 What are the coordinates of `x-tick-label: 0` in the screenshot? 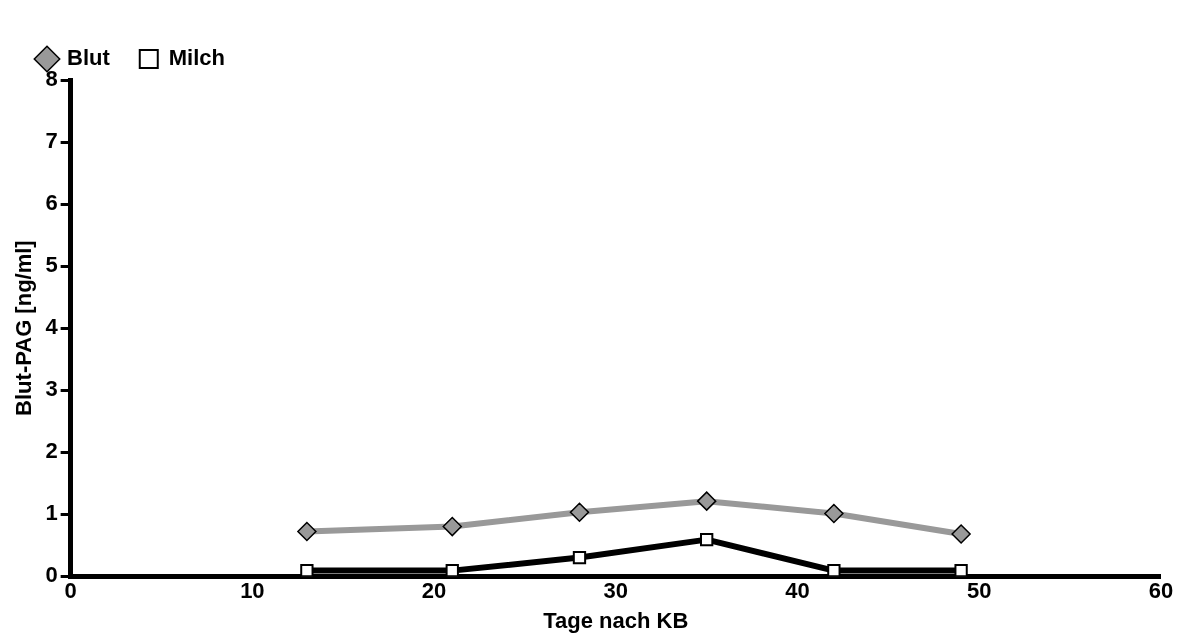 It's located at (70, 591).